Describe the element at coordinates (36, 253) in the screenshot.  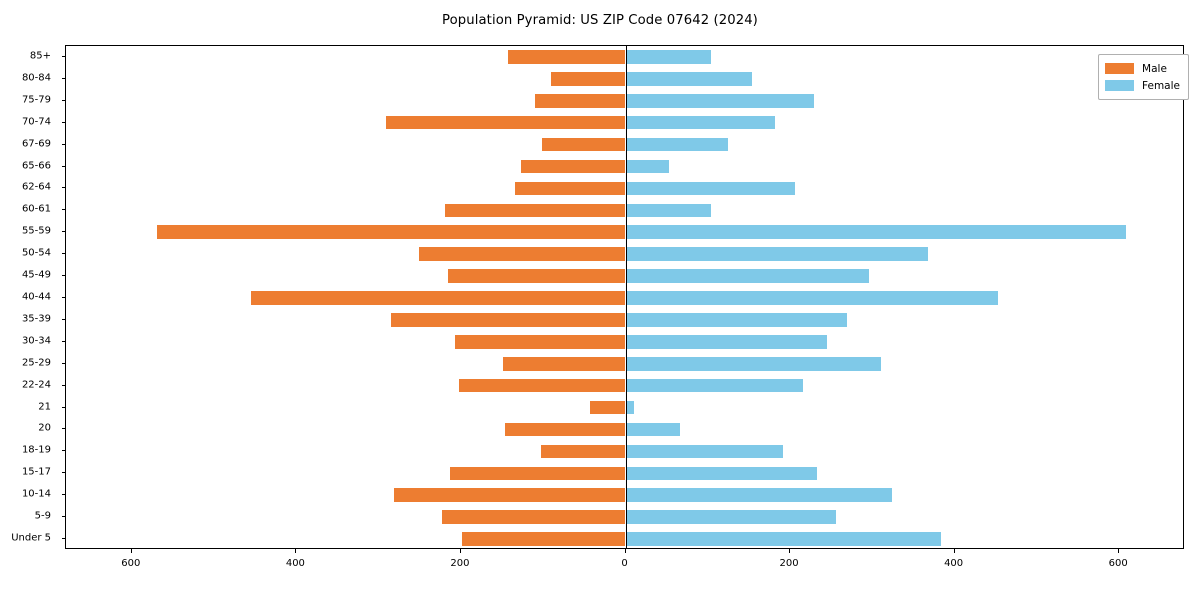
I see `y-tick-label: 50-54` at that location.